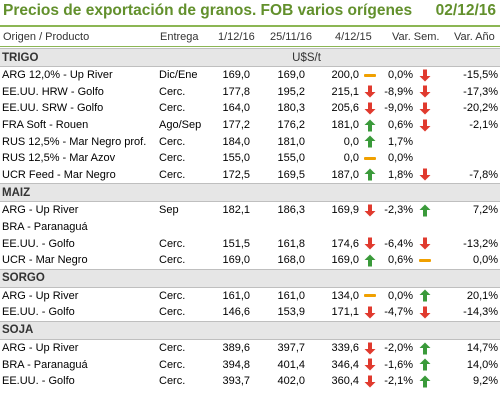 This screenshot has width=500, height=403. I want to click on var-sem-cell: 0,0%, so click(400, 75).